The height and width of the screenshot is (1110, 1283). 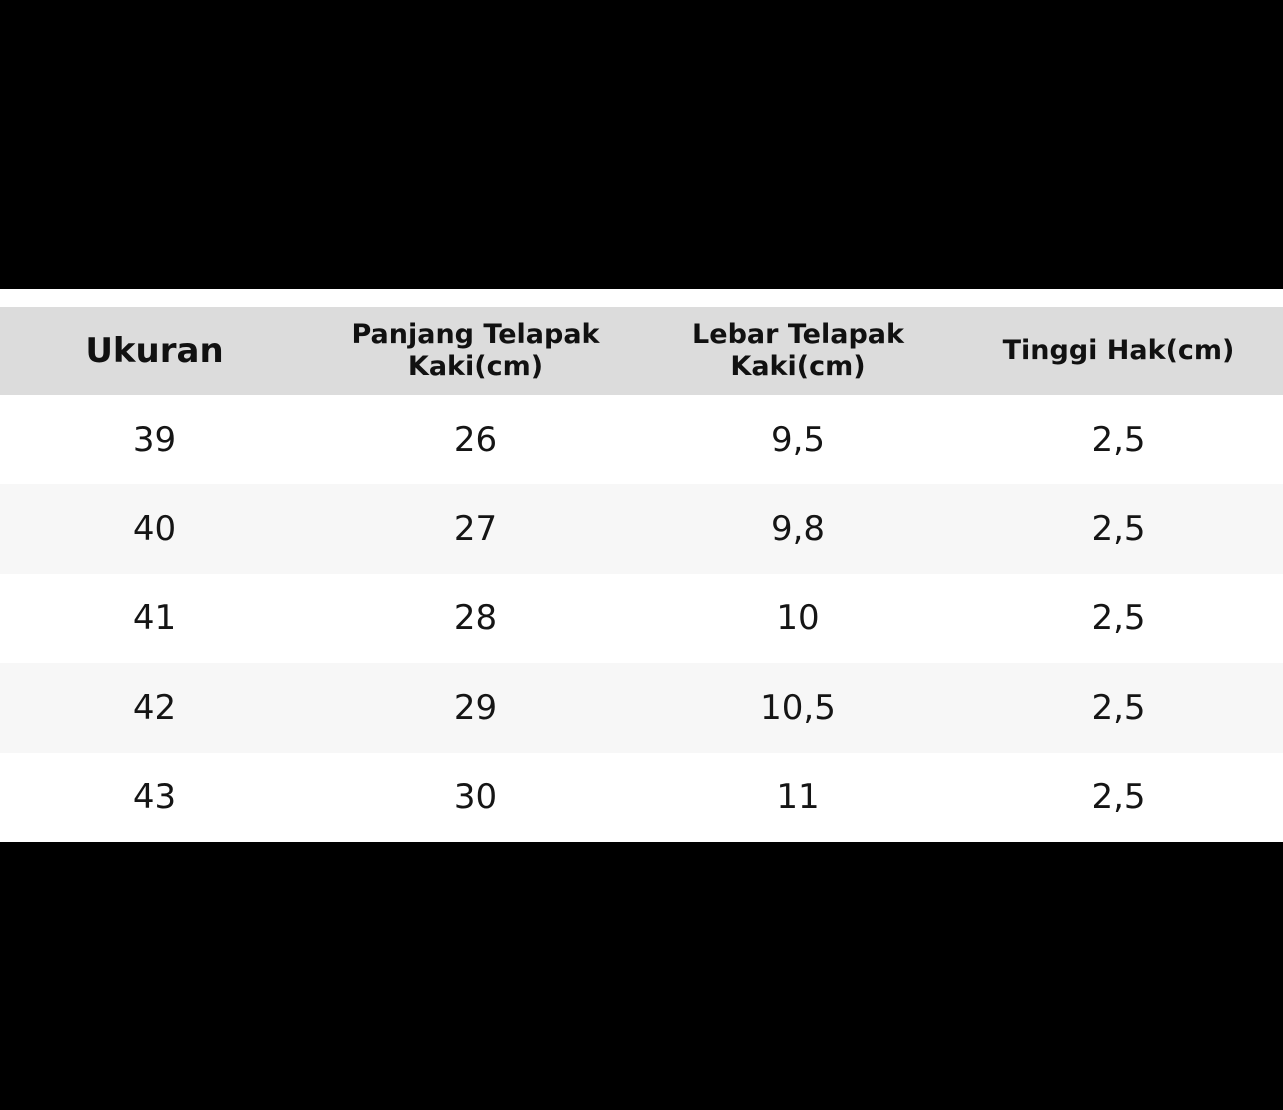 I want to click on table-row: 42 29 10,5 2,5, so click(x=641, y=708).